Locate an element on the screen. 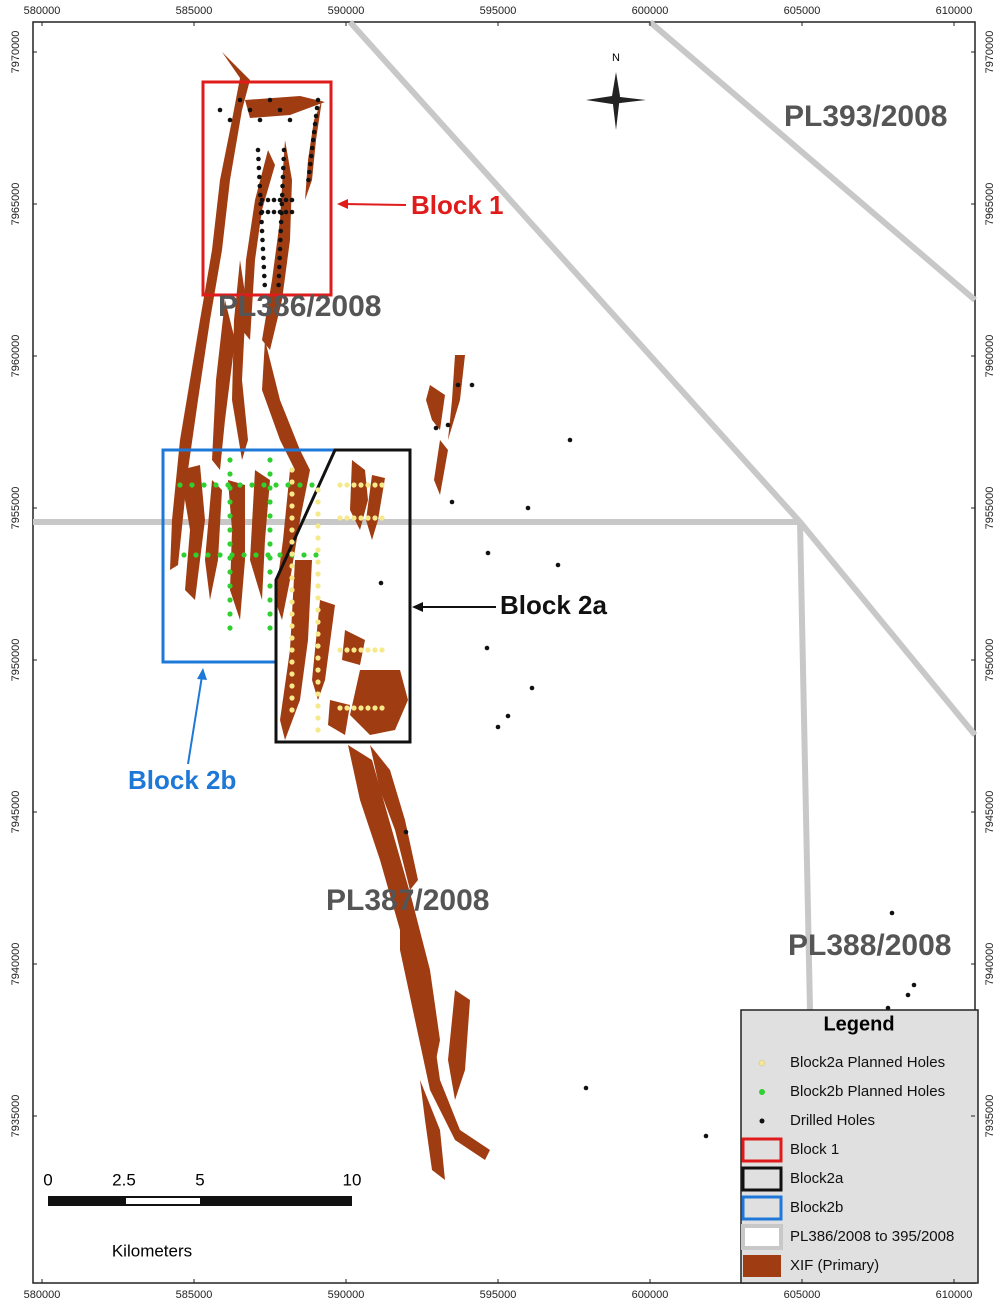 This screenshot has height=1311, width=1000. y-tick-label: 7970000 is located at coordinates (990, 52).